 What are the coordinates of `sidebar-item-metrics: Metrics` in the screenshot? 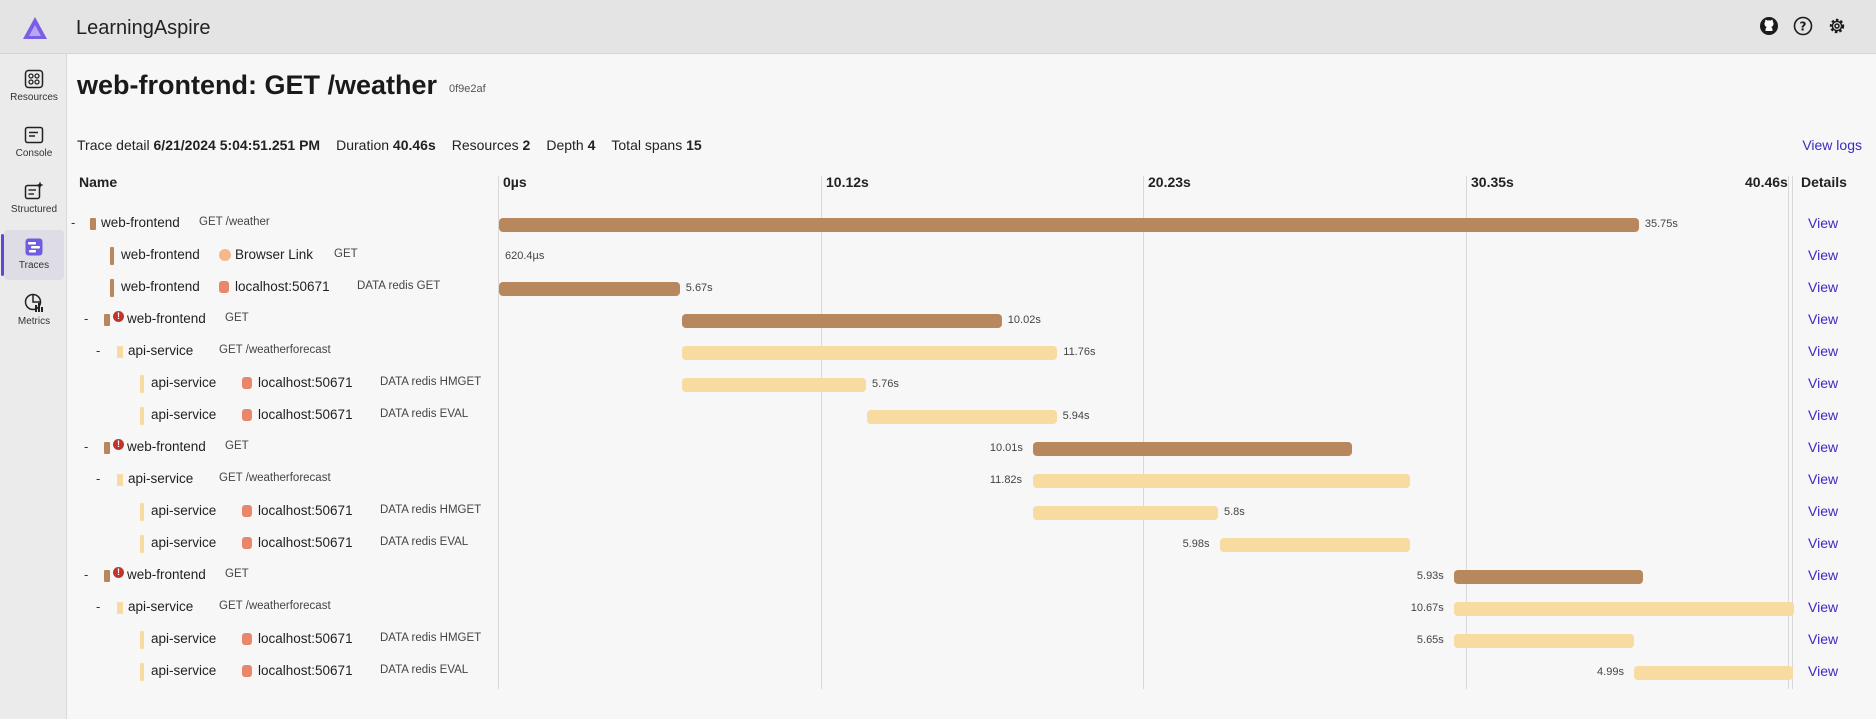 It's located at (34, 311).